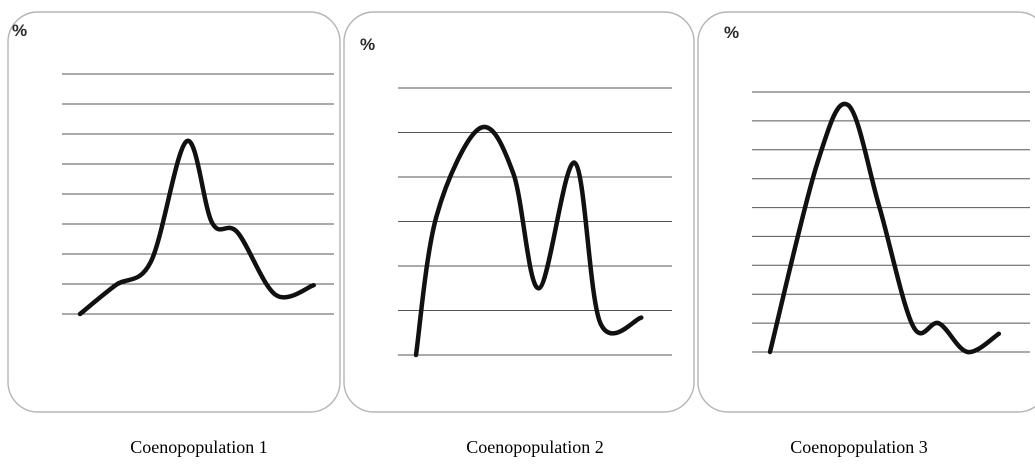 The width and height of the screenshot is (1035, 465). I want to click on caption-3: Coenopopulation 3, so click(859, 447).